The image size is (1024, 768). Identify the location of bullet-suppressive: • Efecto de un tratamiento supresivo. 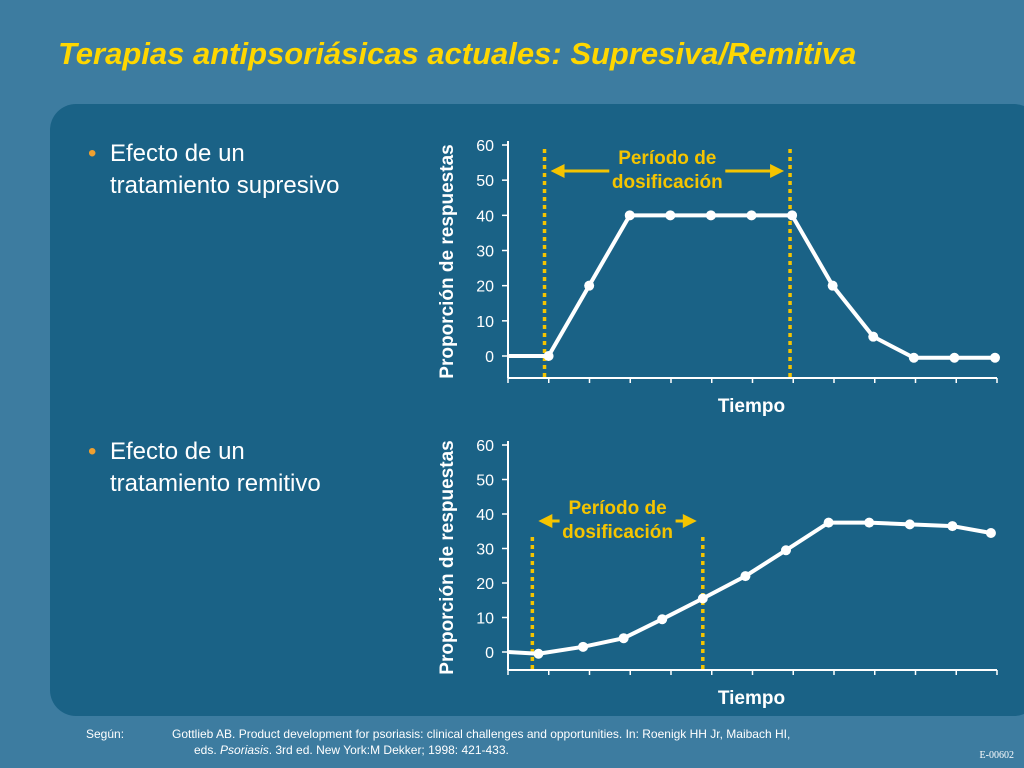
(218, 170).